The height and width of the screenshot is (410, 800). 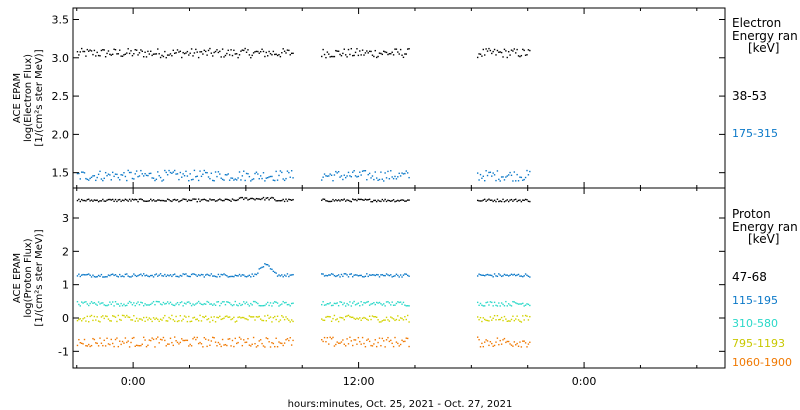 What do you see at coordinates (755, 300) in the screenshot?
I see `proton-legend-entry-2: 115-195` at bounding box center [755, 300].